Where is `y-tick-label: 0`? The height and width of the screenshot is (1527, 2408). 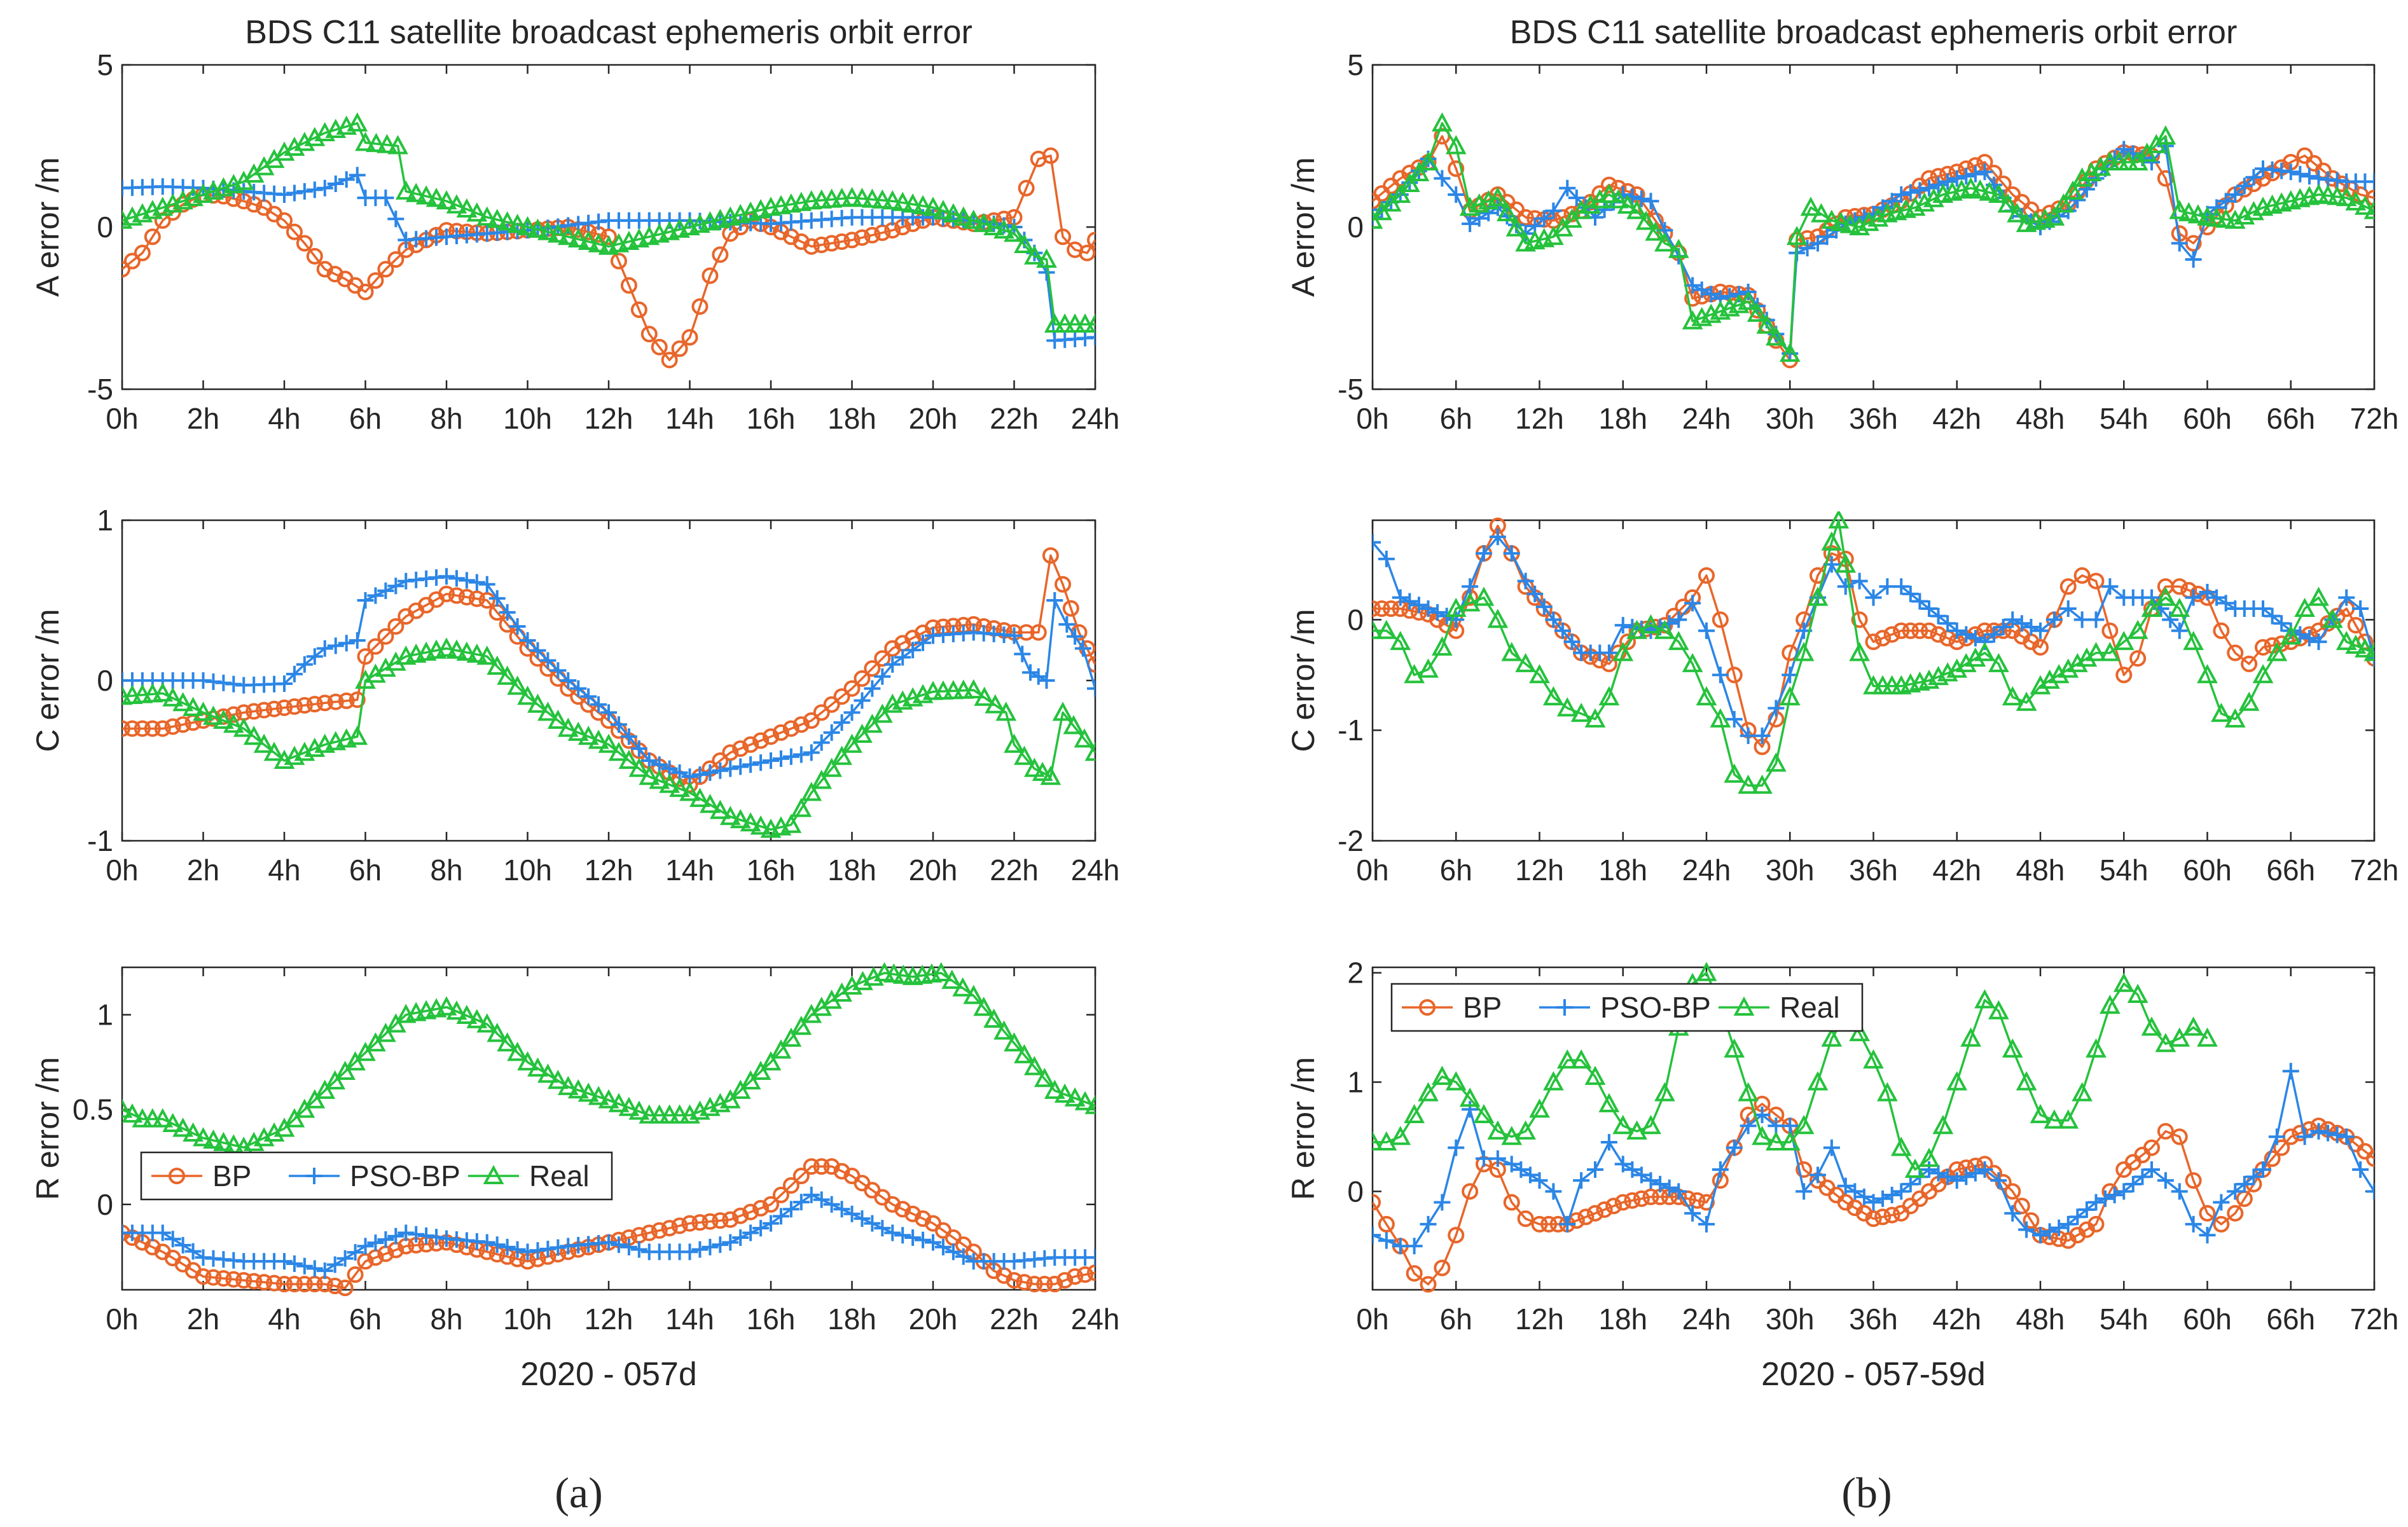
y-tick-label: 0 is located at coordinates (105, 680).